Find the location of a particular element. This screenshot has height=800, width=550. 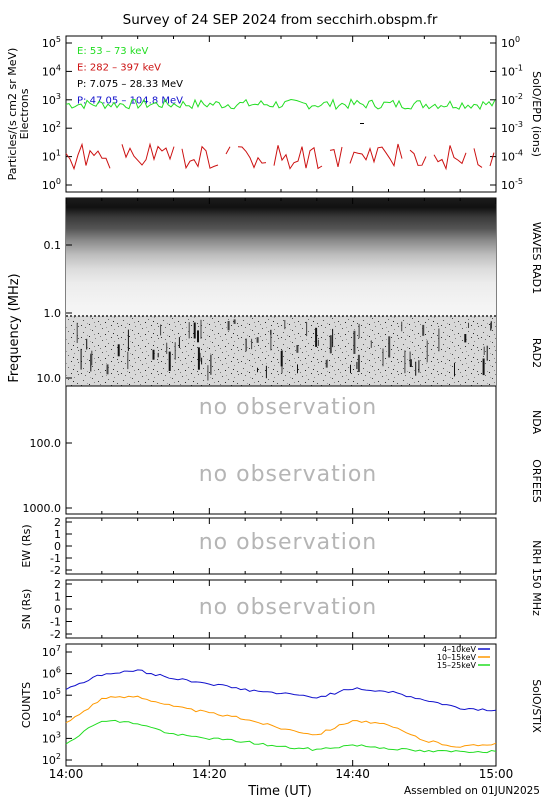

stix-ylabel: COUNTS is located at coordinates (26, 705).